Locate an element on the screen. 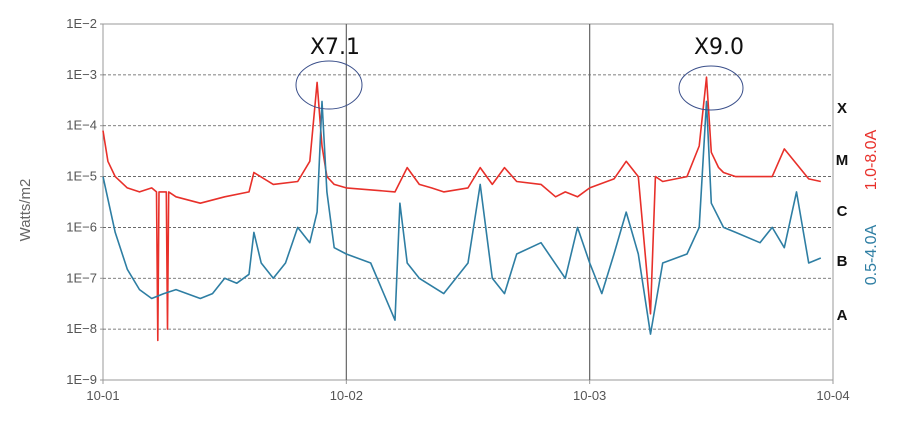  right-axis-label-long: 1.0-8.0A is located at coordinates (871, 159).